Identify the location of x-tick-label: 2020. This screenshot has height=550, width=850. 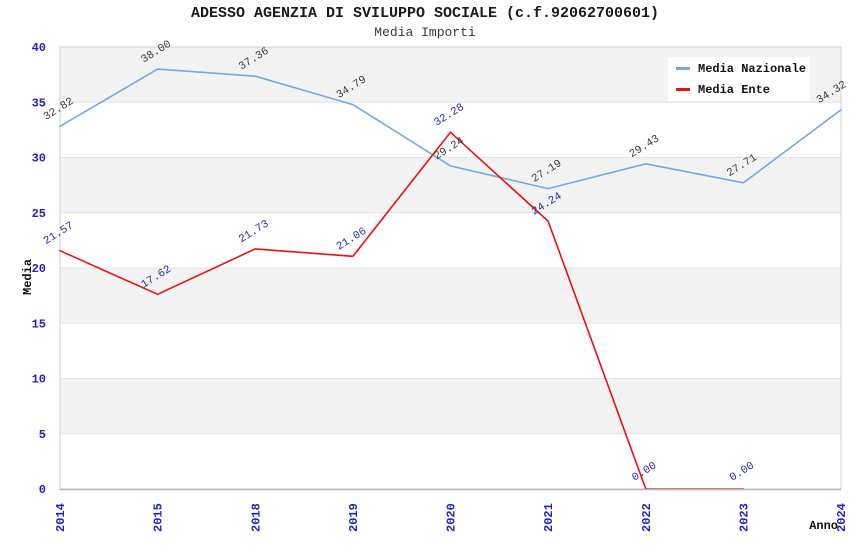
(452, 517).